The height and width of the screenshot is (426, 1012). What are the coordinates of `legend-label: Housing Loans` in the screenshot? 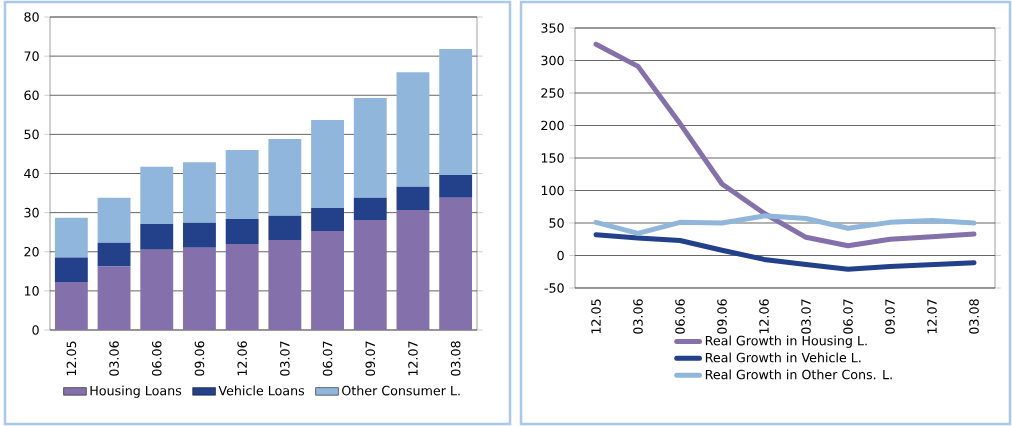 It's located at (136, 391).